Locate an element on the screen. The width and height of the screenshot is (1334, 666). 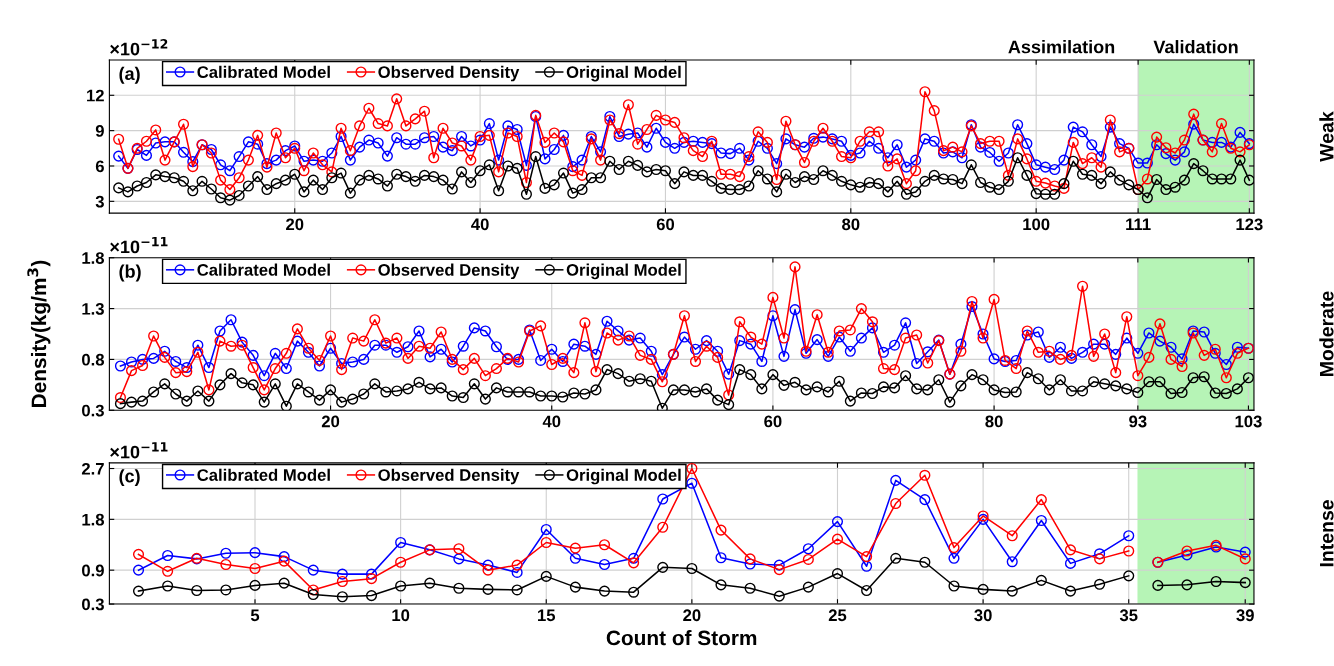
y-axis-title: Density(kg/m$^{3}$) is located at coordinates (39, 333).